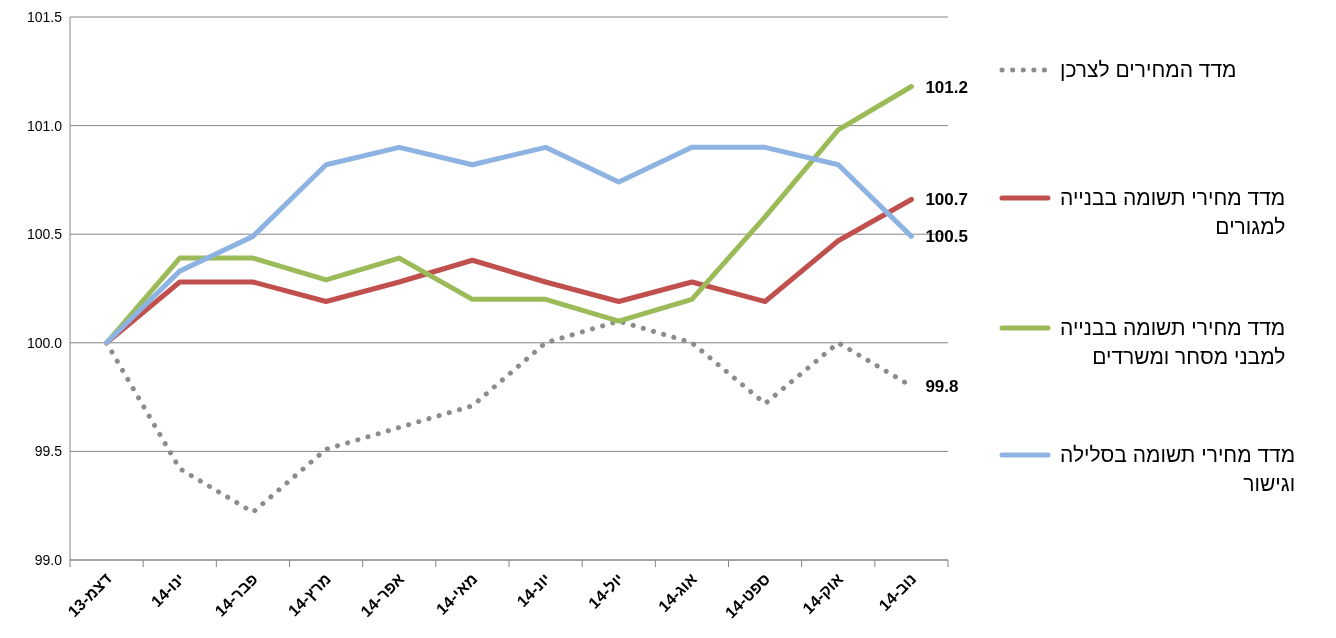  I want to click on data-label: 99.8, so click(942, 387).